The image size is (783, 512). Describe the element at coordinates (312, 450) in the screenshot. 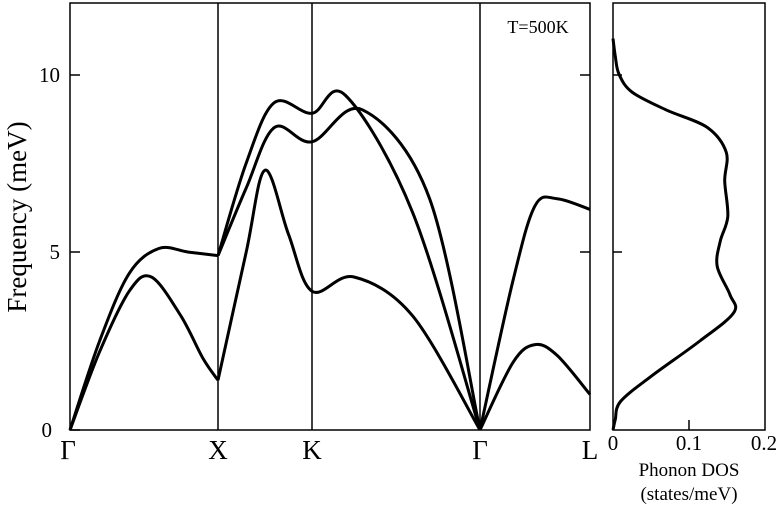

I see `kpoint-label-k: K` at that location.